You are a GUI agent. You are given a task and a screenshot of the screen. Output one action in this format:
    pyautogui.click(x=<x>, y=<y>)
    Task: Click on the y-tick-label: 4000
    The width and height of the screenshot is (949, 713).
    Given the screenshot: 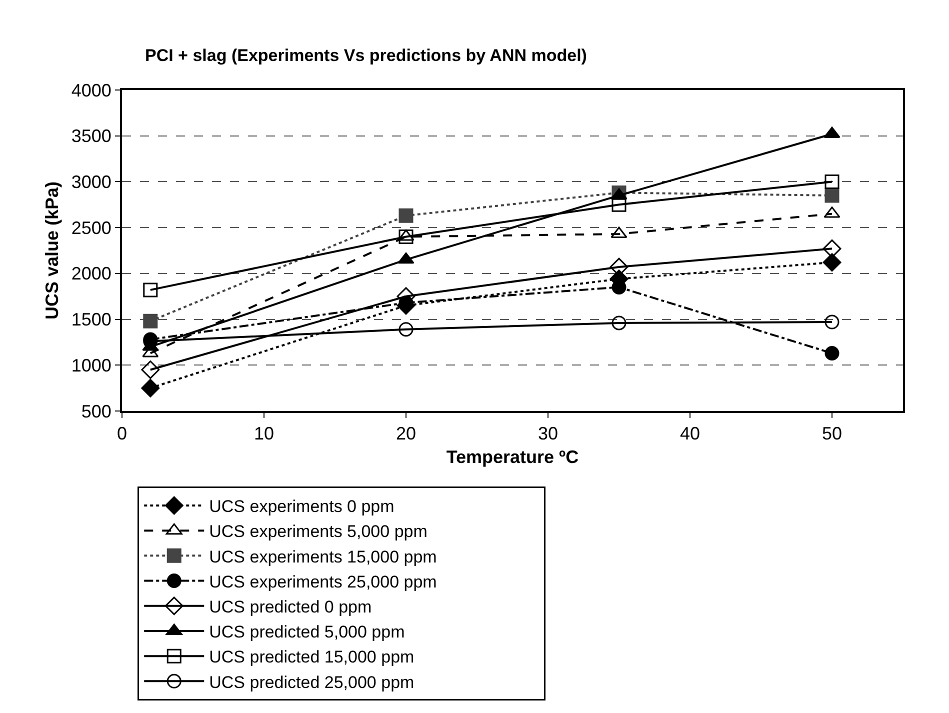 What is the action you would take?
    pyautogui.click(x=91, y=90)
    